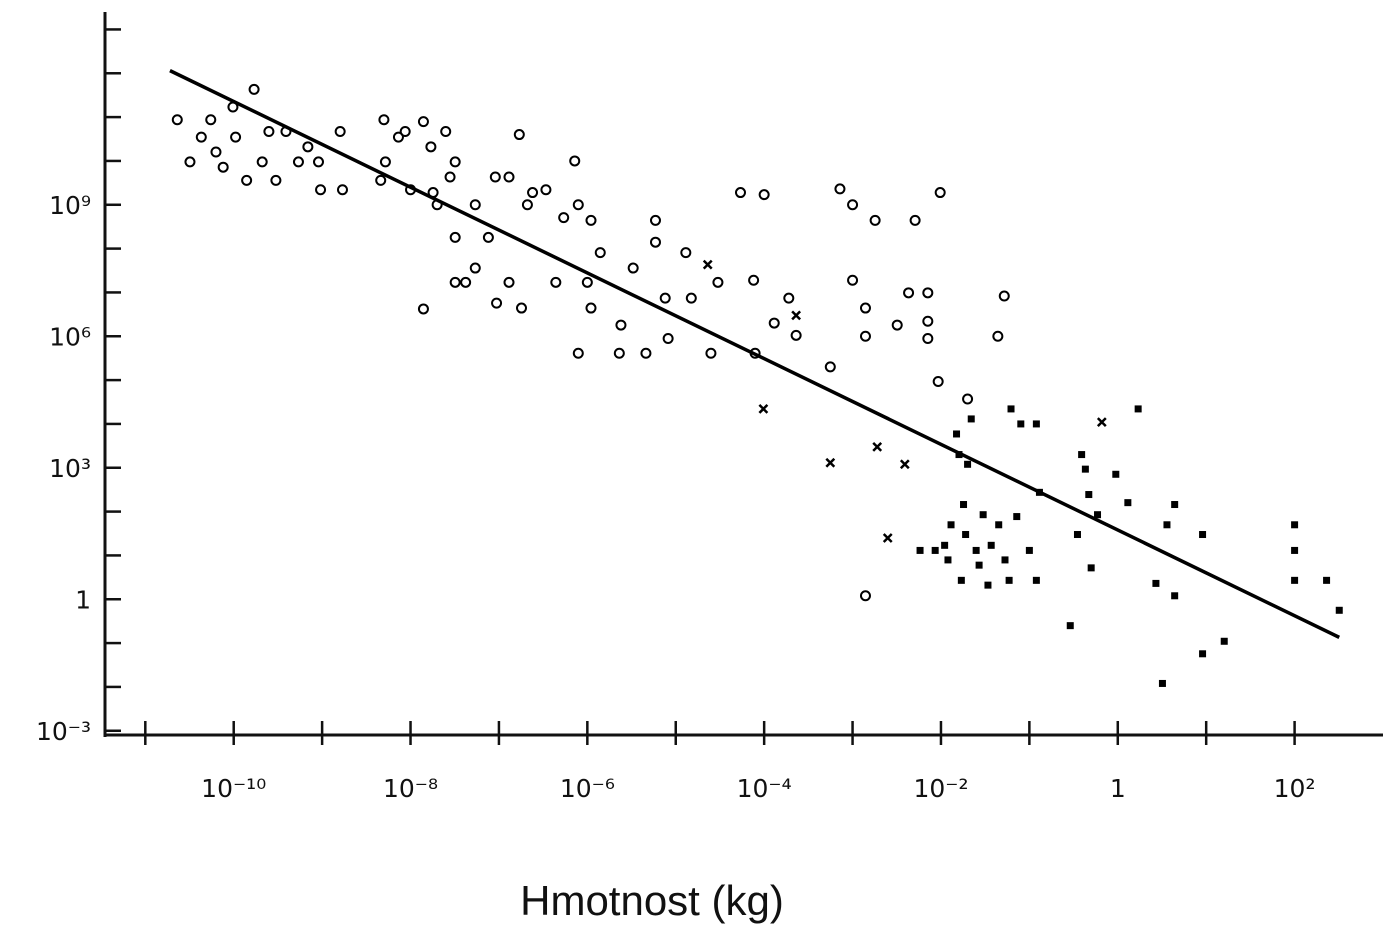 This screenshot has height=941, width=1383. I want to click on x-tick-label: 10⁻⁴, so click(764, 788).